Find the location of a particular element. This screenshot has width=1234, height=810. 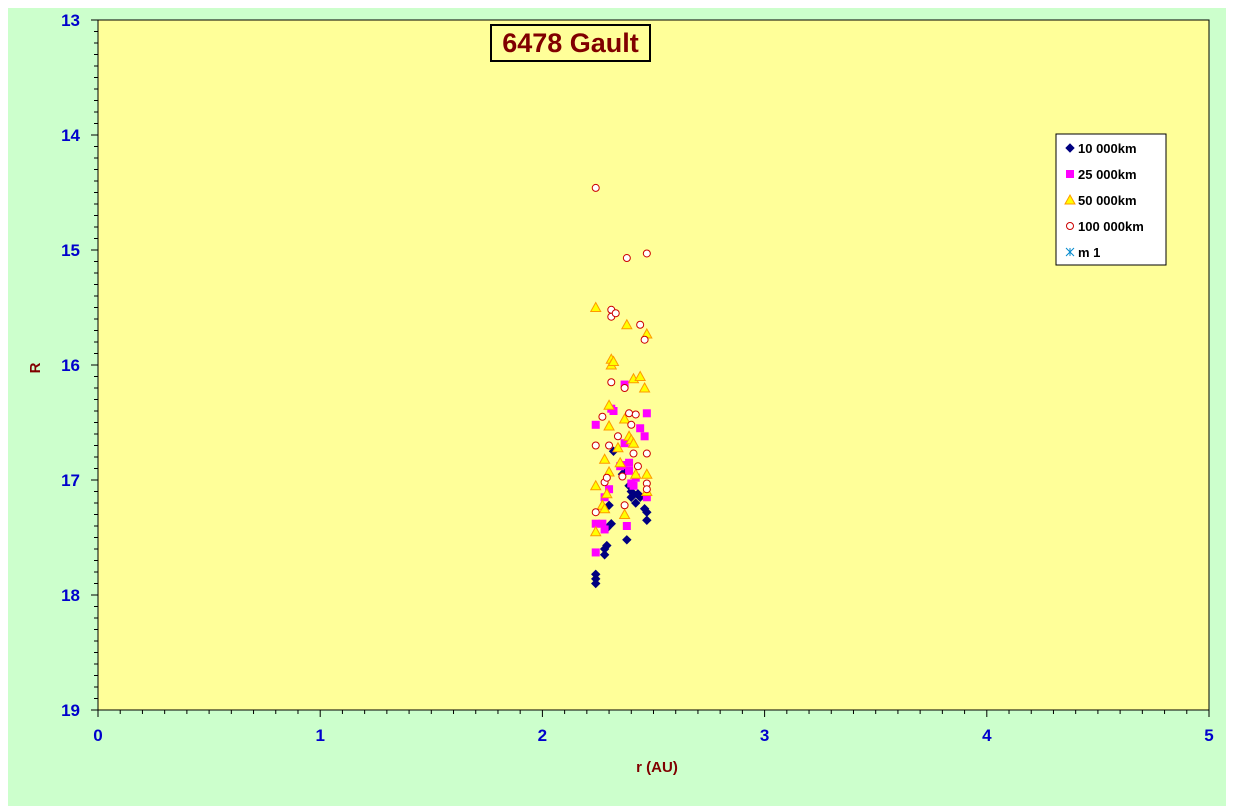

y-tick-label: 14 is located at coordinates (70, 135).